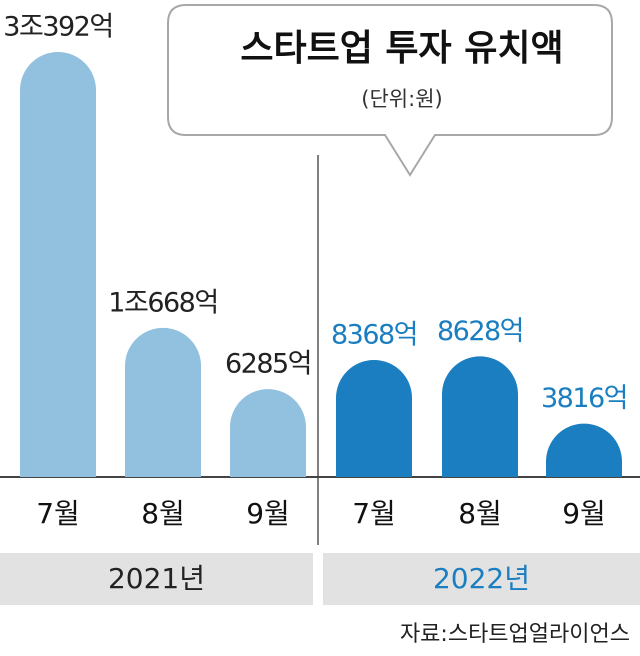 The width and height of the screenshot is (640, 656). Describe the element at coordinates (584, 398) in the screenshot. I see `value-label: 3816억` at that location.